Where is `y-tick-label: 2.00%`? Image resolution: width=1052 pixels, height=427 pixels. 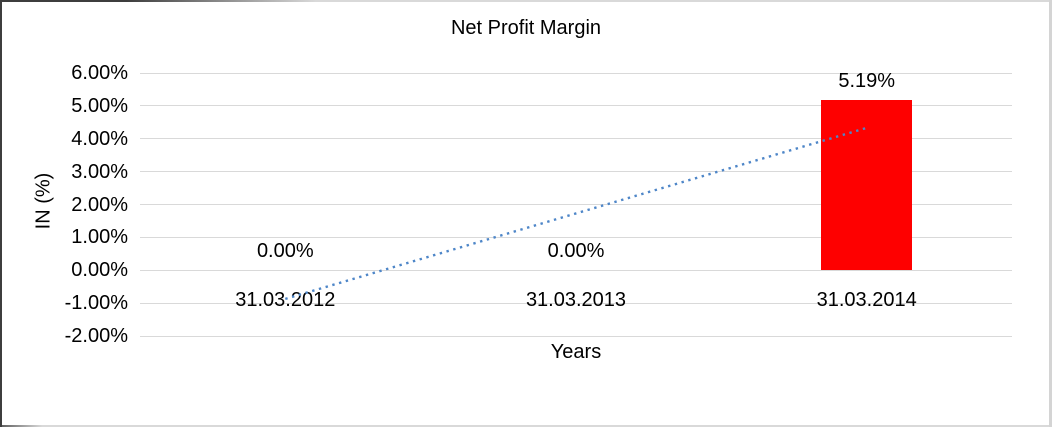
y-tick-label: 2.00% is located at coordinates (99, 204).